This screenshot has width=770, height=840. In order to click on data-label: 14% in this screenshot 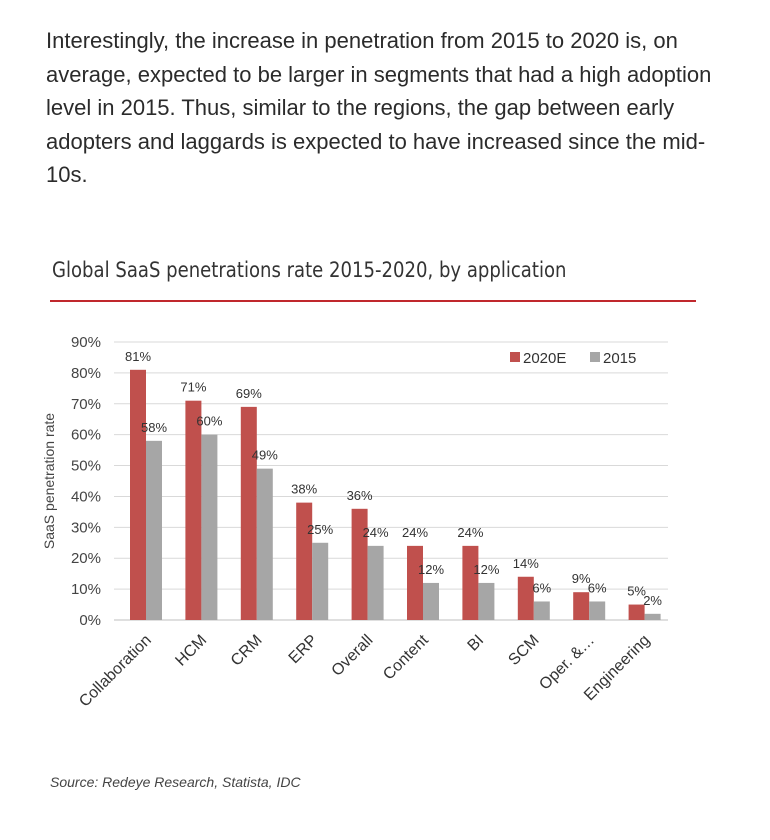, I will do `click(526, 563)`.